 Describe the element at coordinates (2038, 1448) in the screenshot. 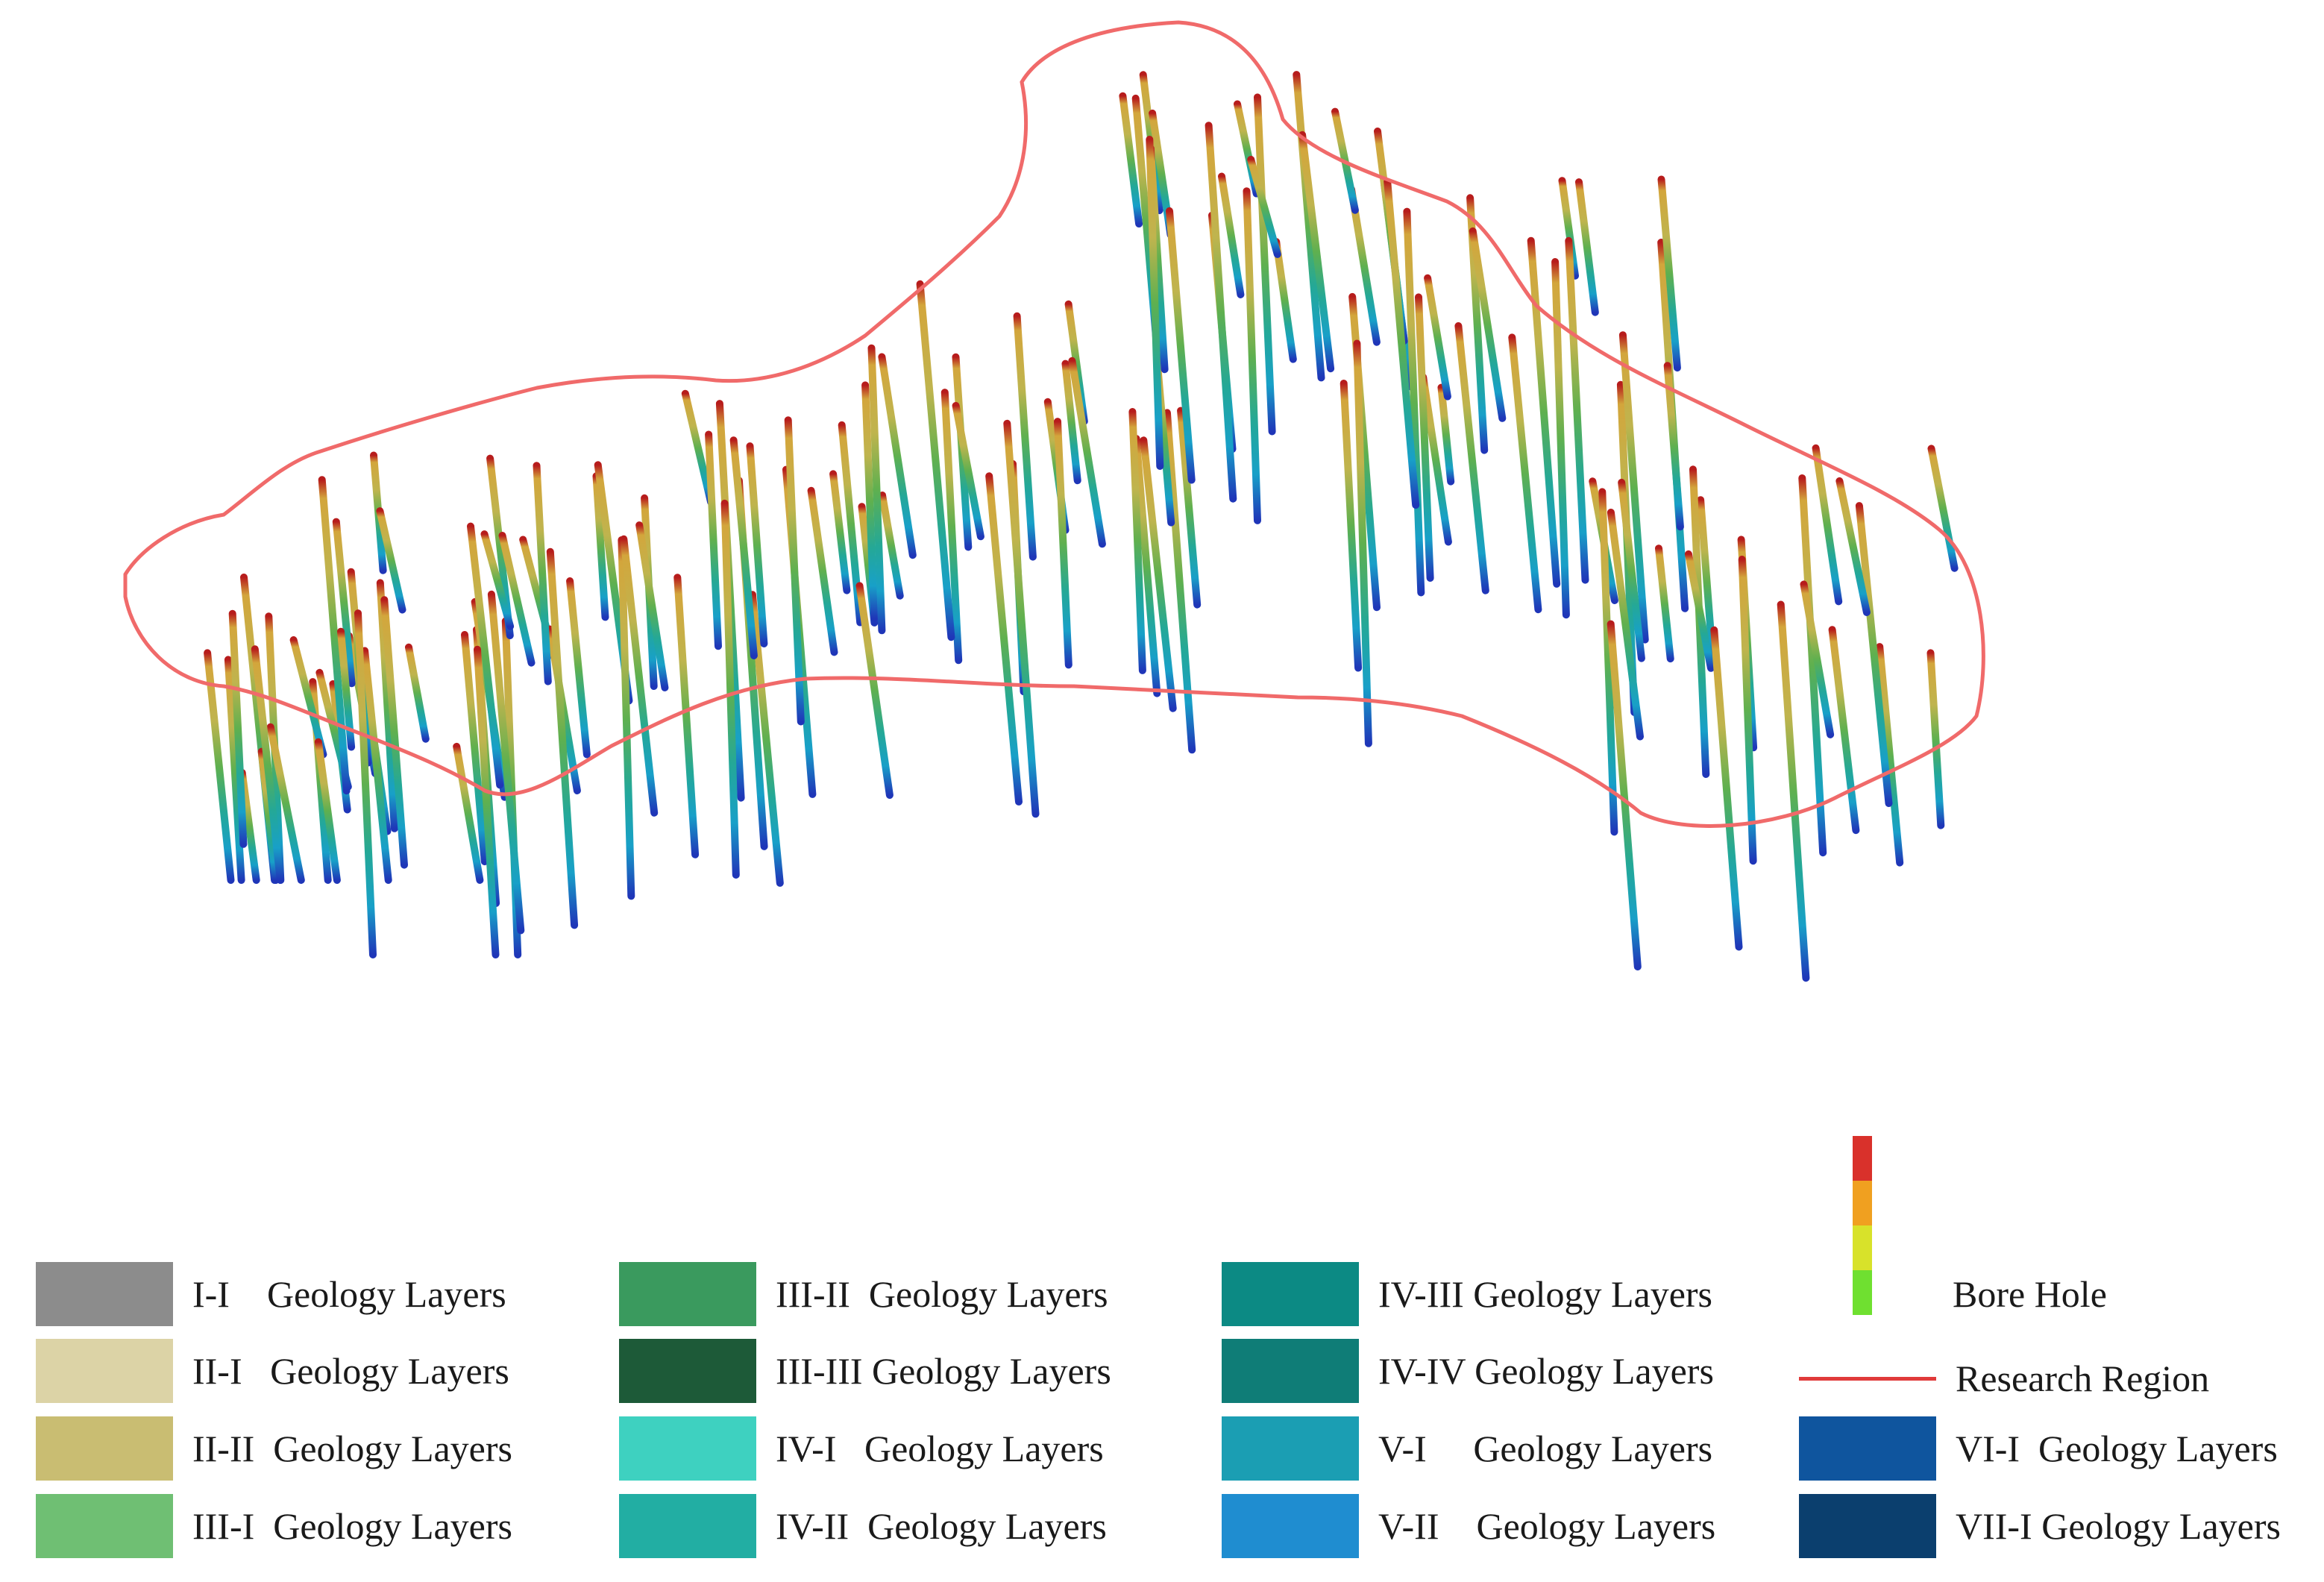

I see `legend-item-layer: VI-I Geology Layers` at that location.